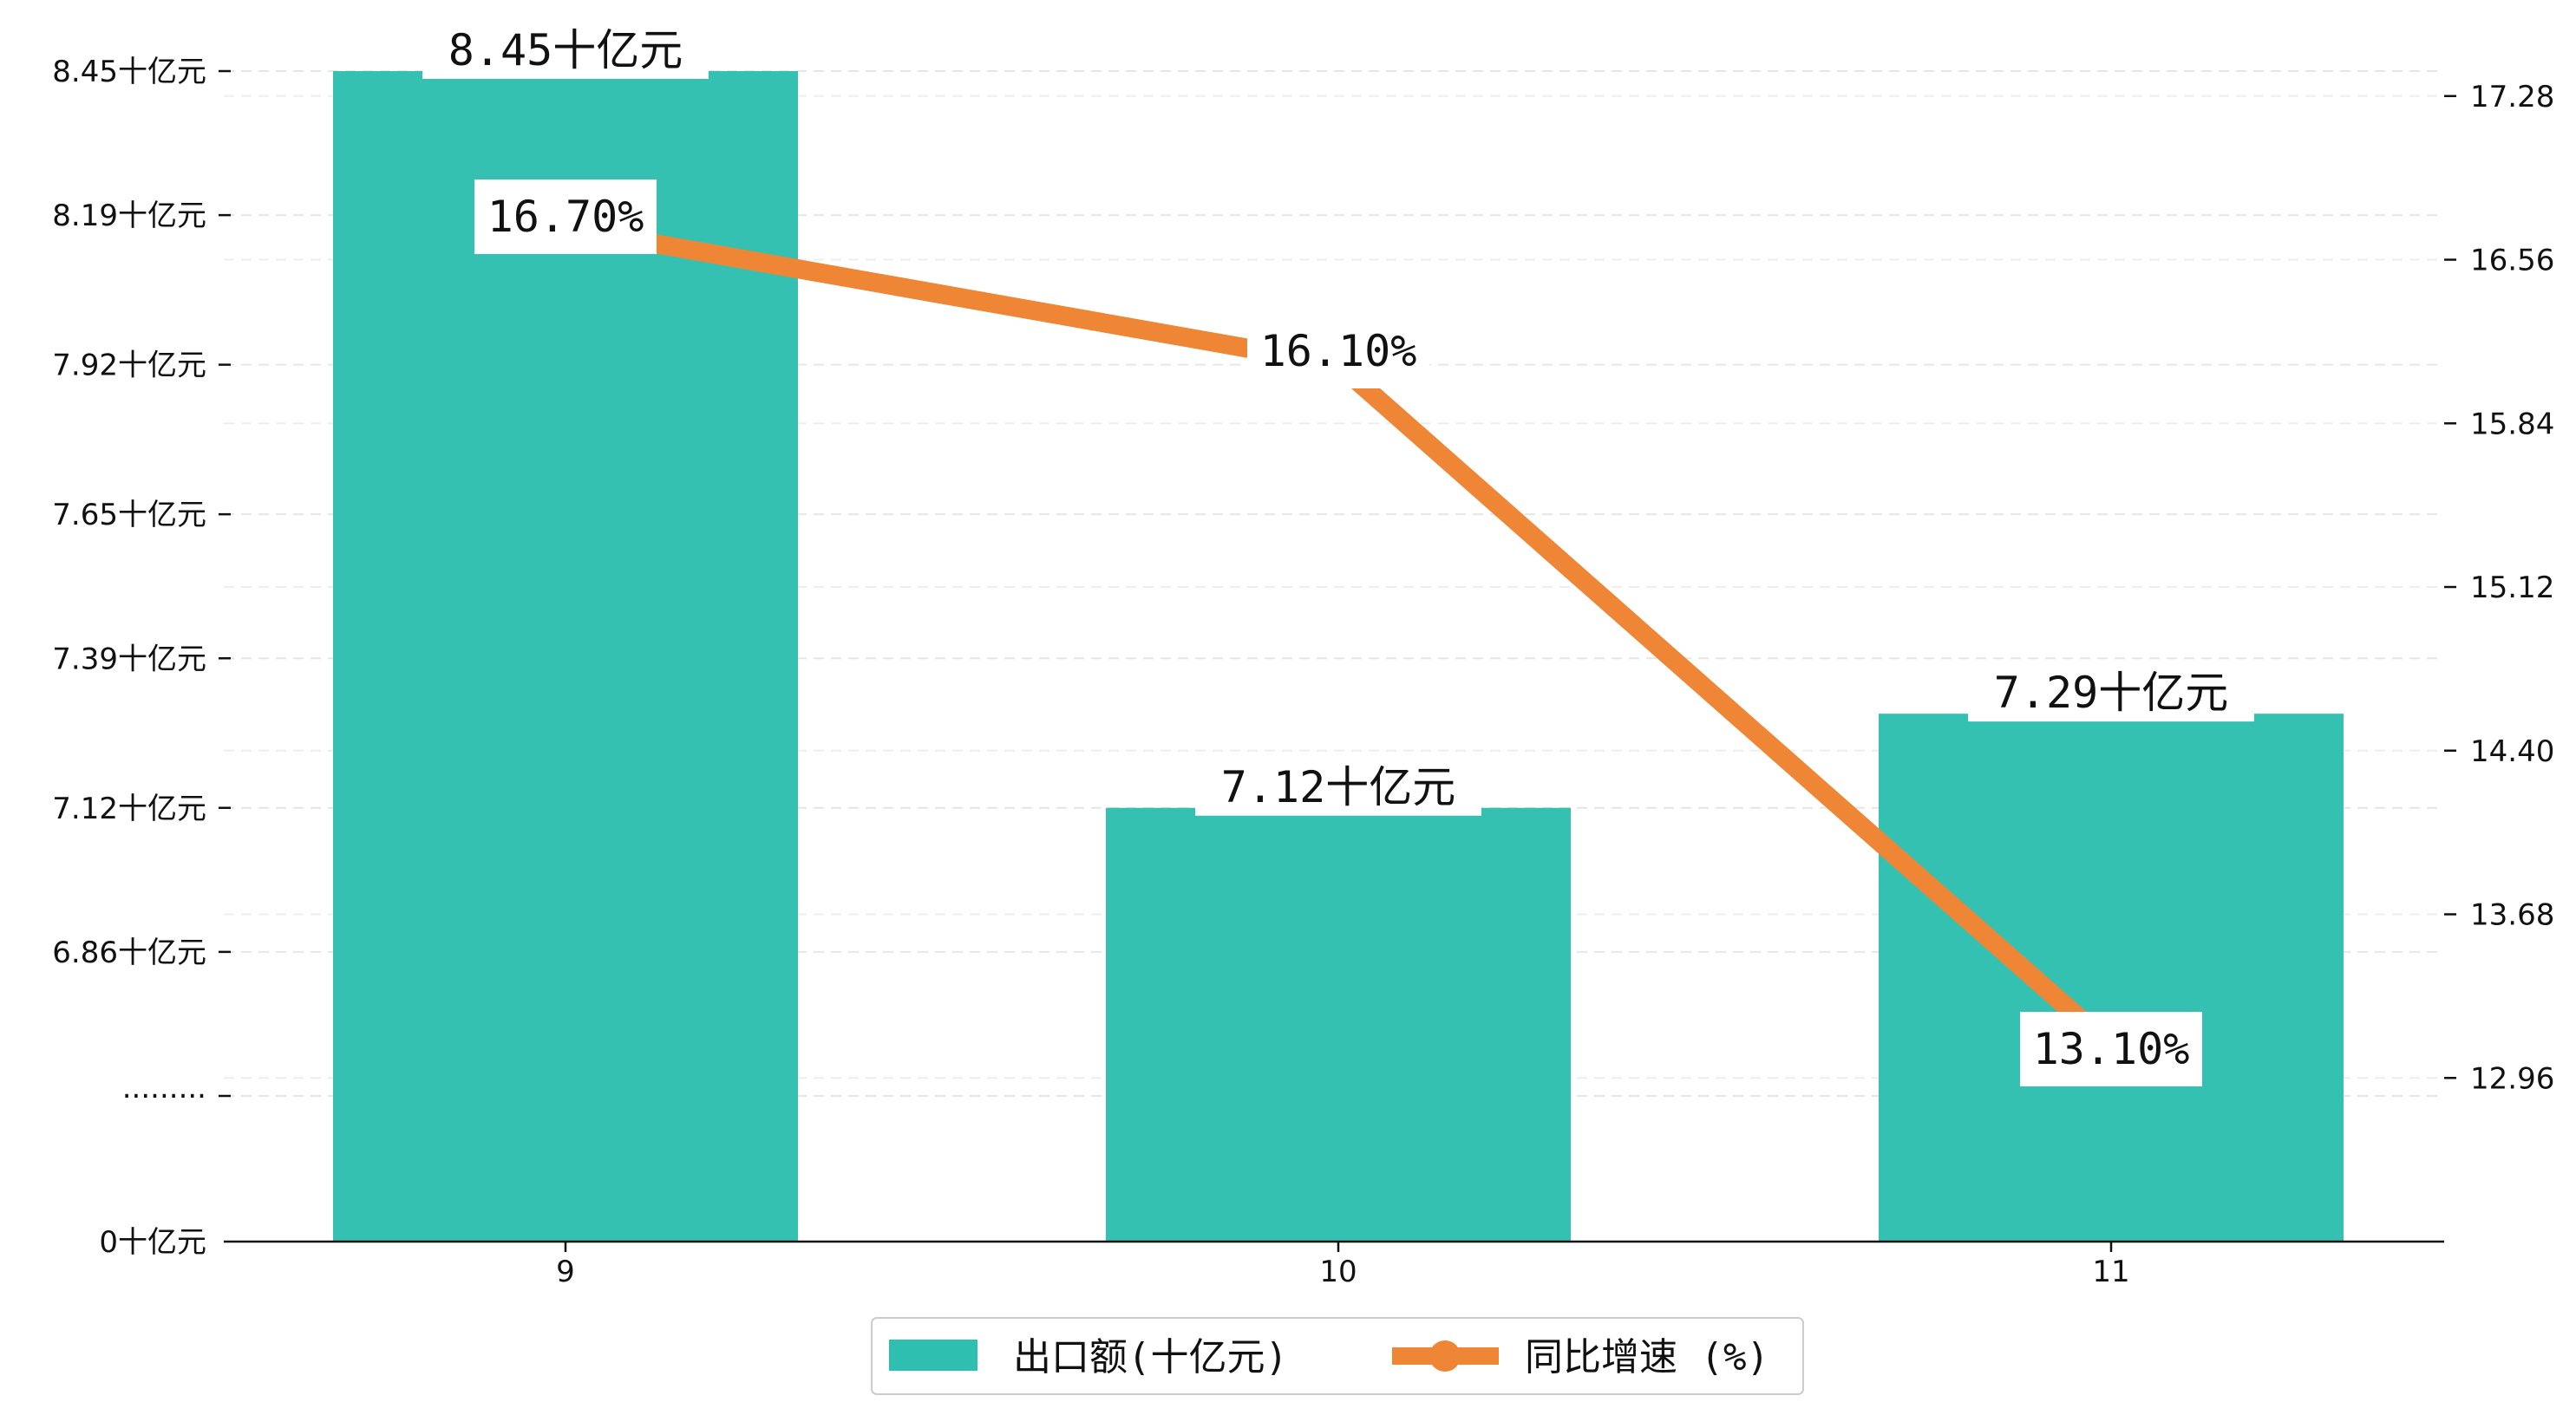 Image resolution: width=2576 pixels, height=1415 pixels. I want to click on legend-marker-line, so click(1445, 1356).